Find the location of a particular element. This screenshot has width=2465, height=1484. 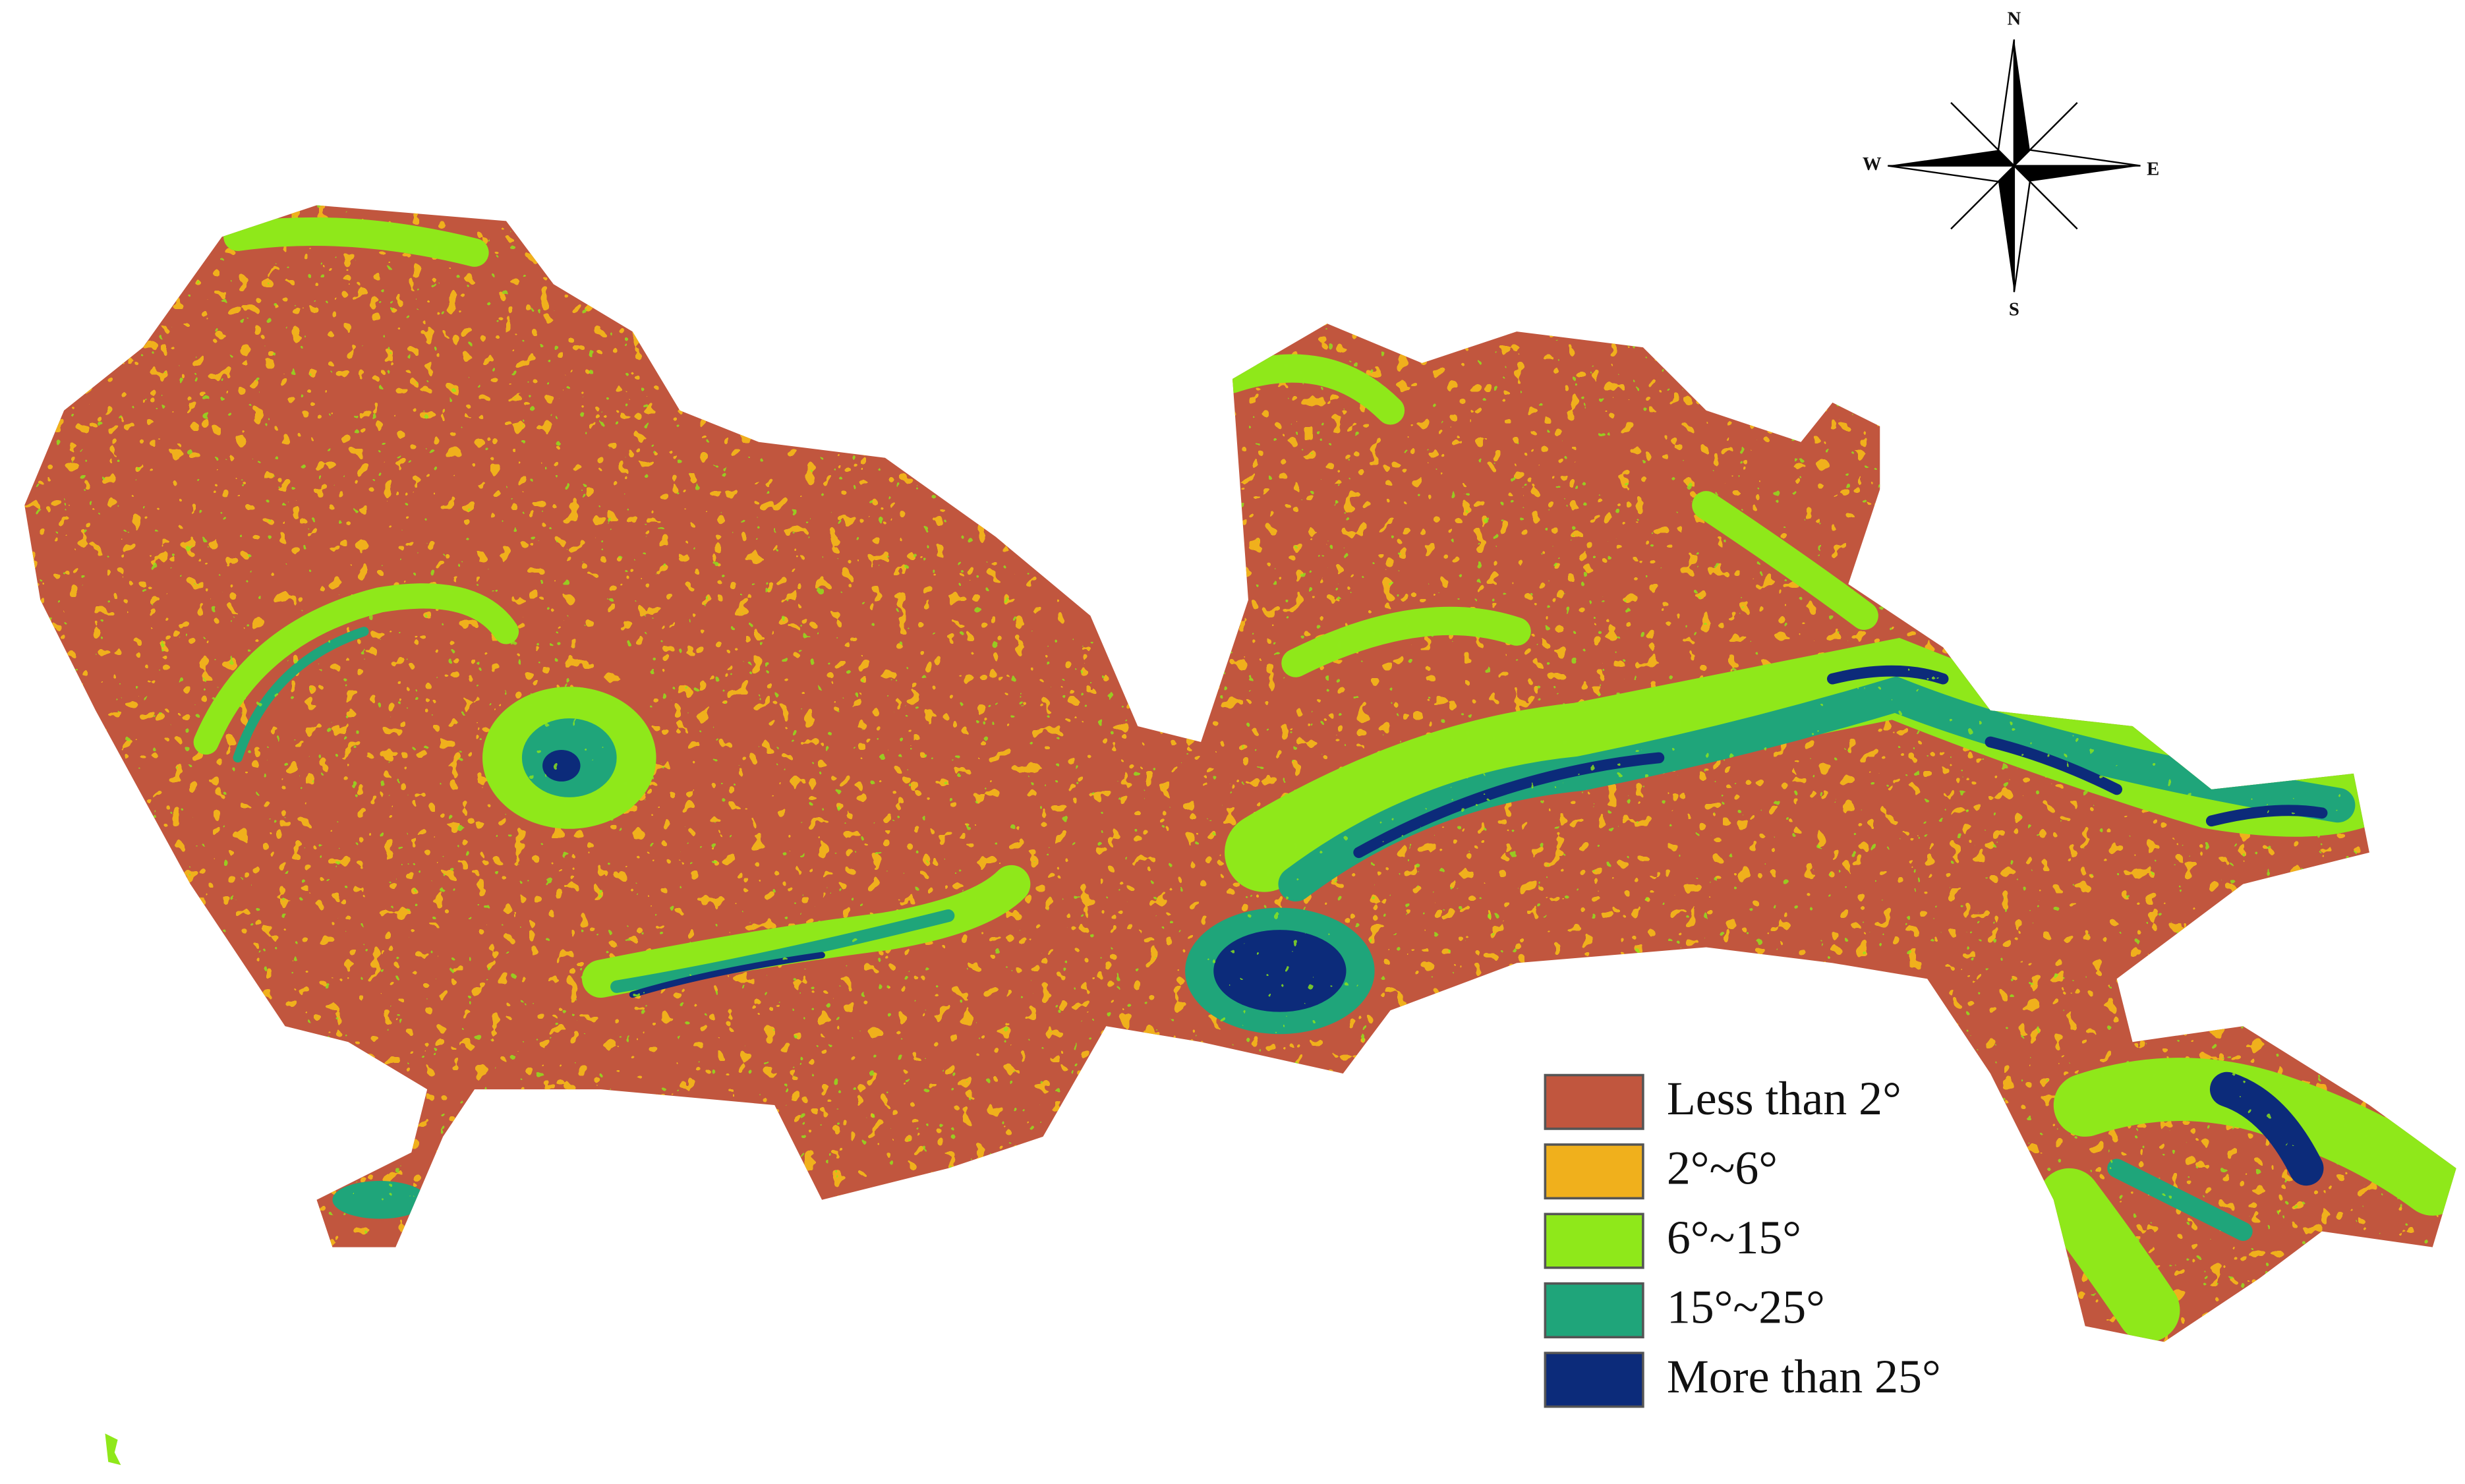

legend-label: 2°~6° is located at coordinates (1722, 1168).